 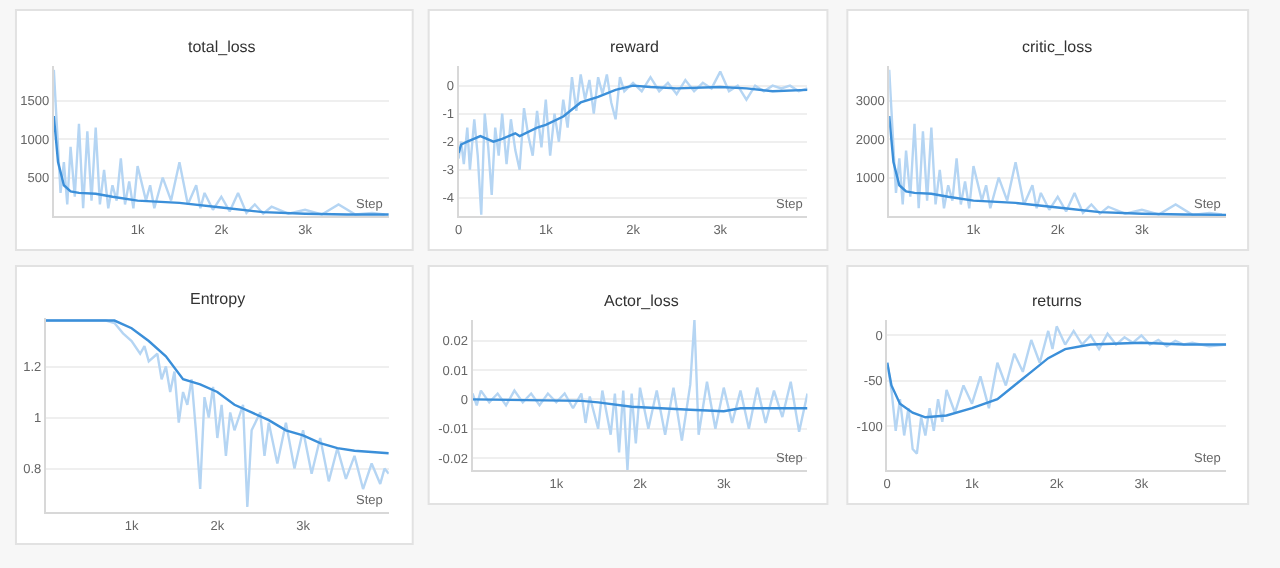 I want to click on chart-title: critic_loss, so click(x=1057, y=47).